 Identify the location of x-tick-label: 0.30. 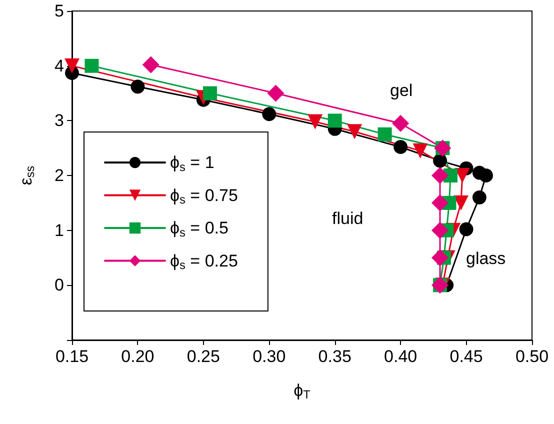
(269, 356).